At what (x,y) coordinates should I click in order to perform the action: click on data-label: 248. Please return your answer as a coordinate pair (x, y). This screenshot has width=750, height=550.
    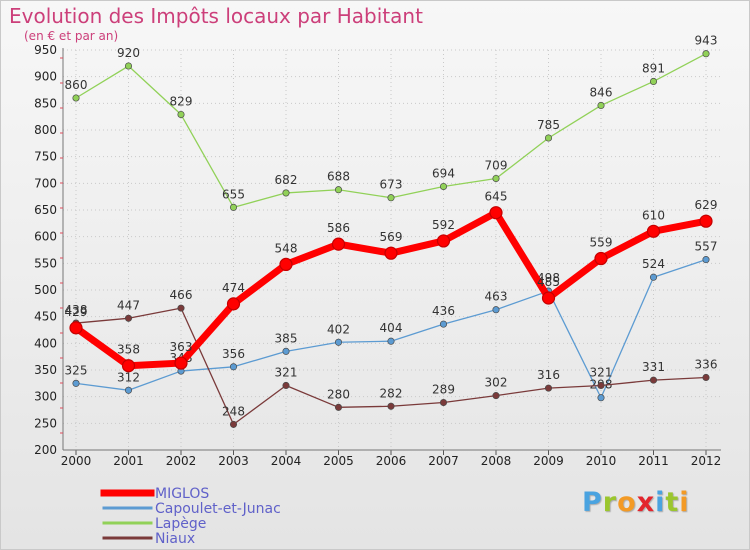
    Looking at the image, I should click on (233, 411).